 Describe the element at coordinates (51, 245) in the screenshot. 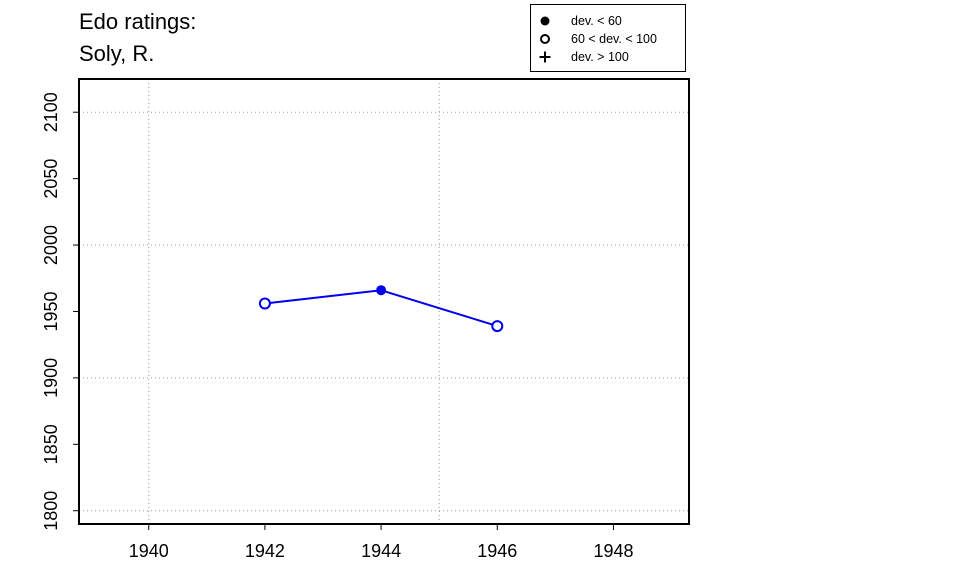

I see `y-tick-label: 2000` at that location.